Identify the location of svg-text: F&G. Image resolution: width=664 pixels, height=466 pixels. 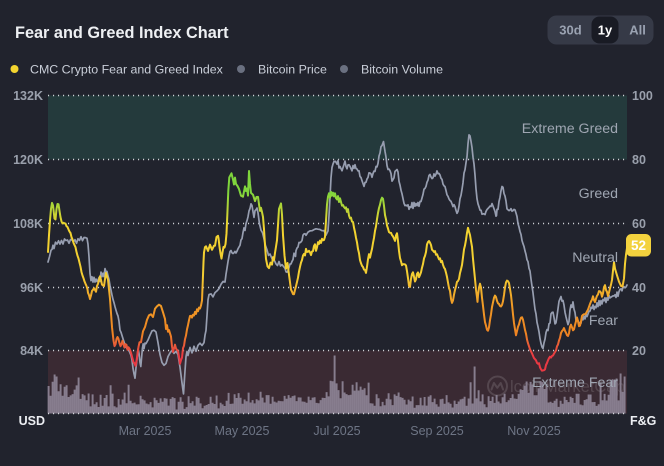
(643, 421).